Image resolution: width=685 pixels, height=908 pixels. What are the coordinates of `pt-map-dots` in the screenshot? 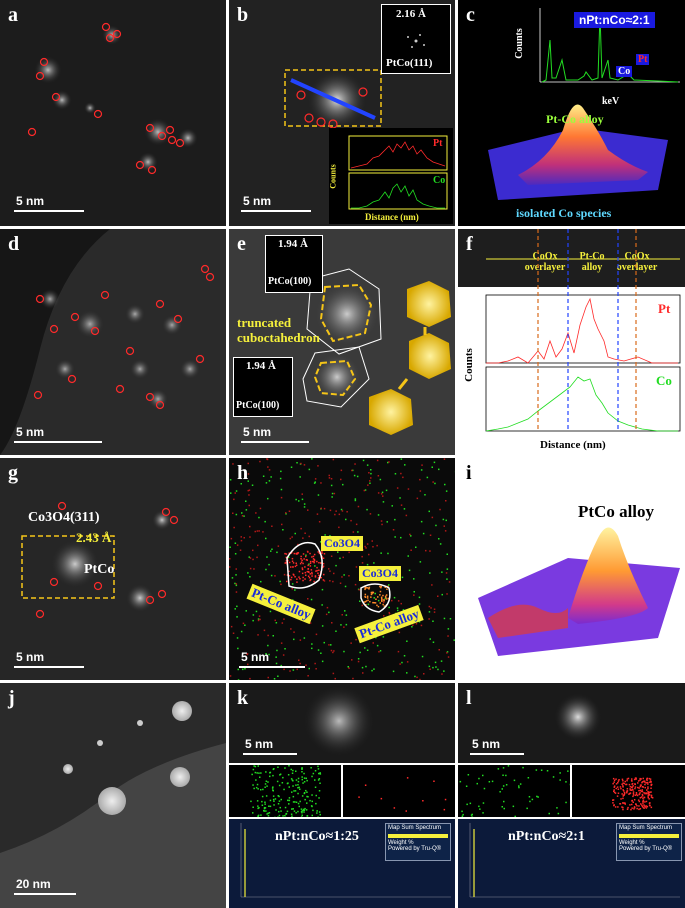 It's located at (633, 794).